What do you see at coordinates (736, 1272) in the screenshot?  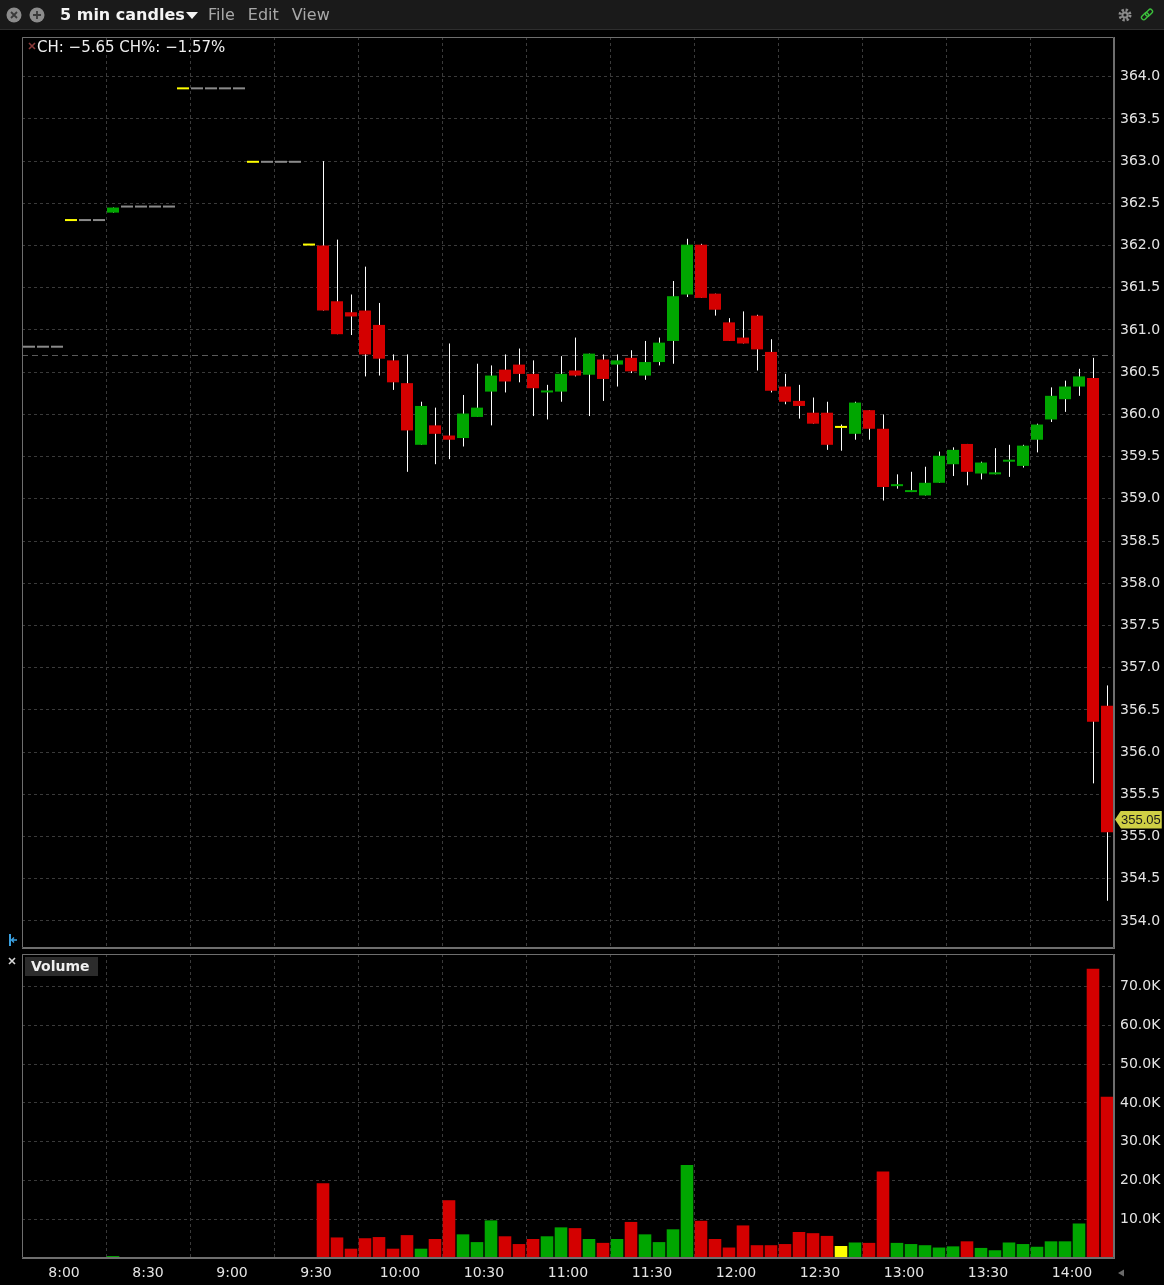 I see `x-tick-label: 12:00` at bounding box center [736, 1272].